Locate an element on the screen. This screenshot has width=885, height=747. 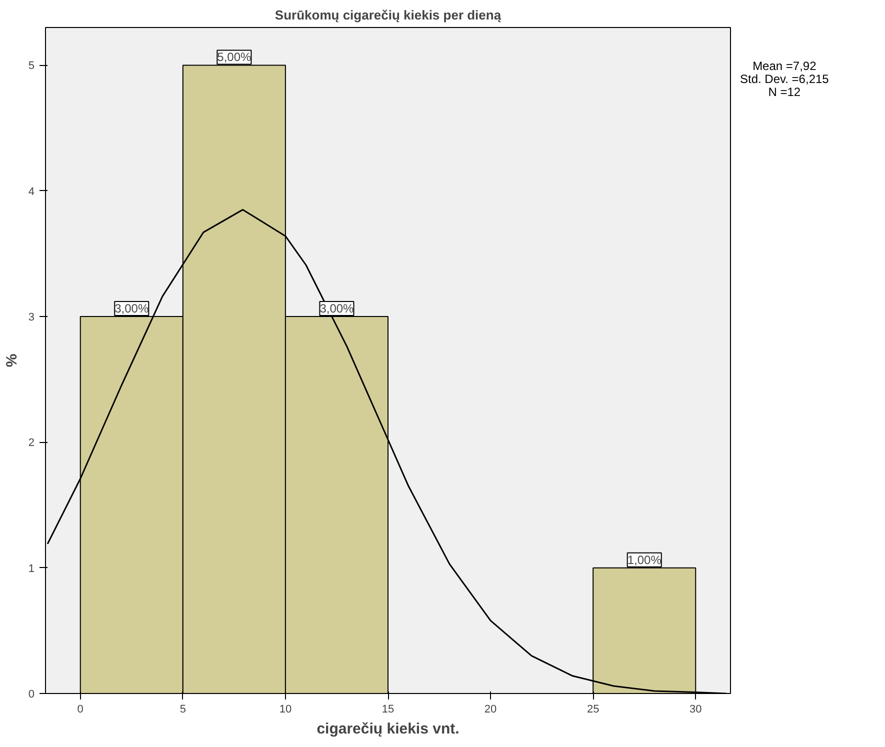
y-tick-label: 0 is located at coordinates (31, 694).